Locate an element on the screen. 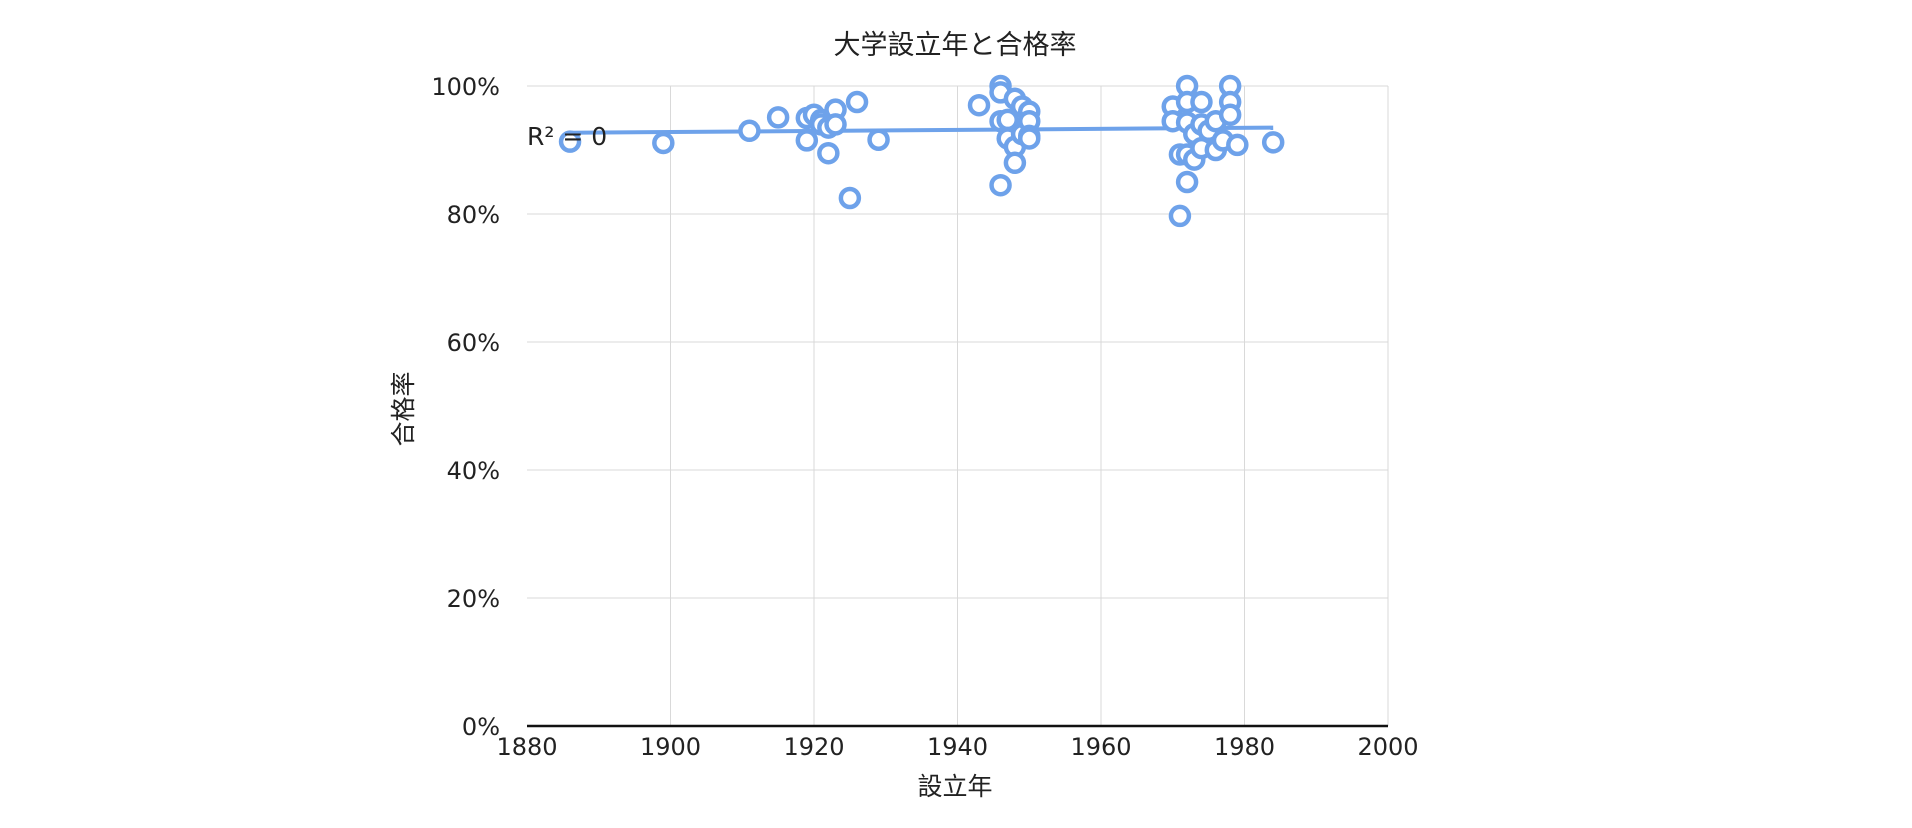 The height and width of the screenshot is (828, 1912). y-tick-label: 60% is located at coordinates (473, 343).